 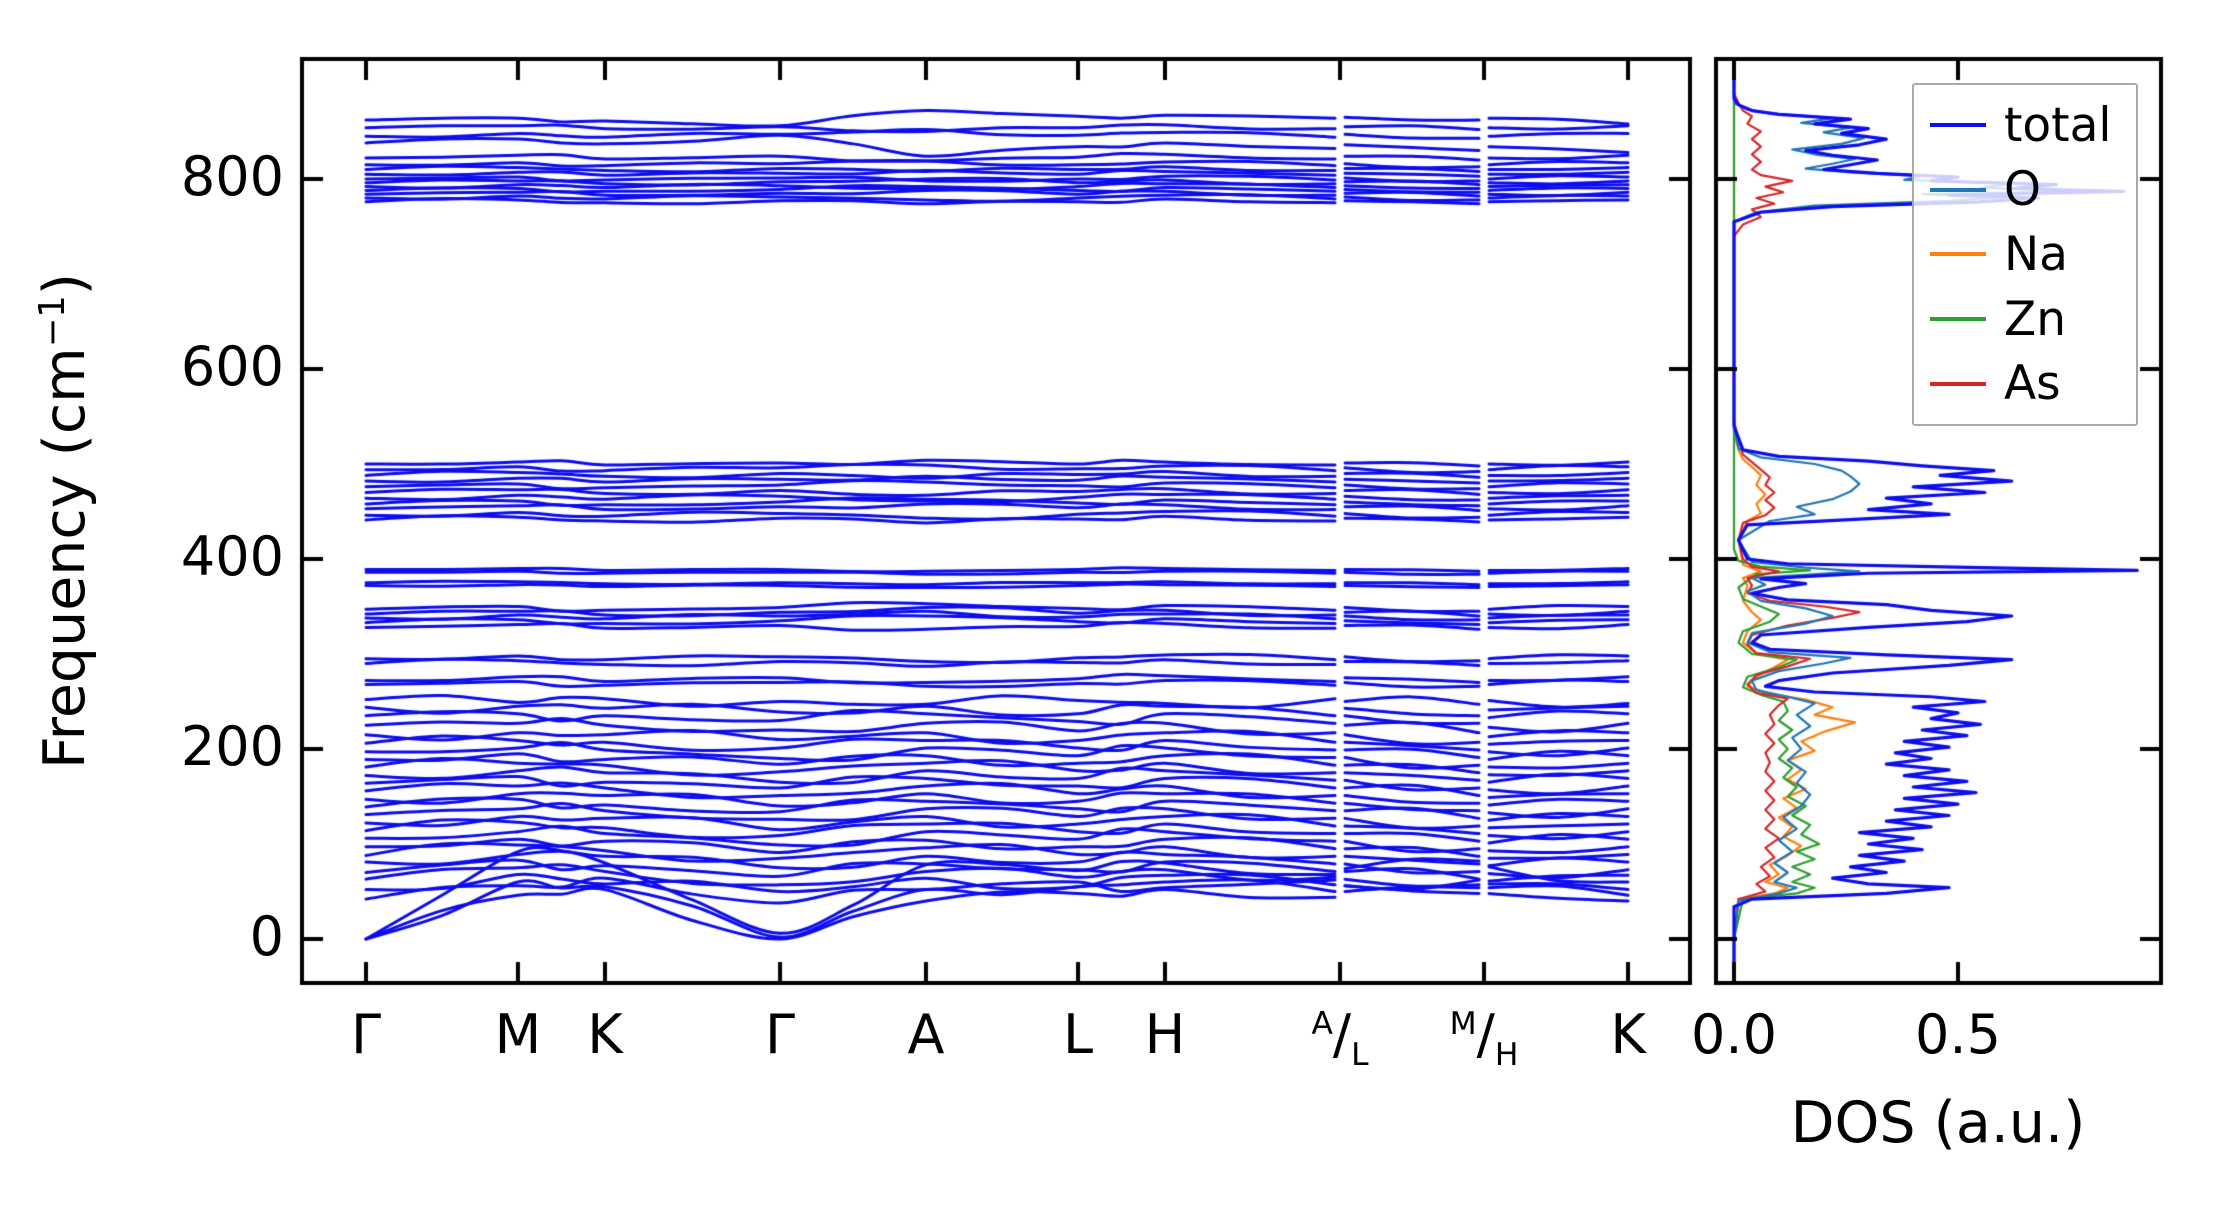 I want to click on legend-label: As, so click(x=2032, y=384).